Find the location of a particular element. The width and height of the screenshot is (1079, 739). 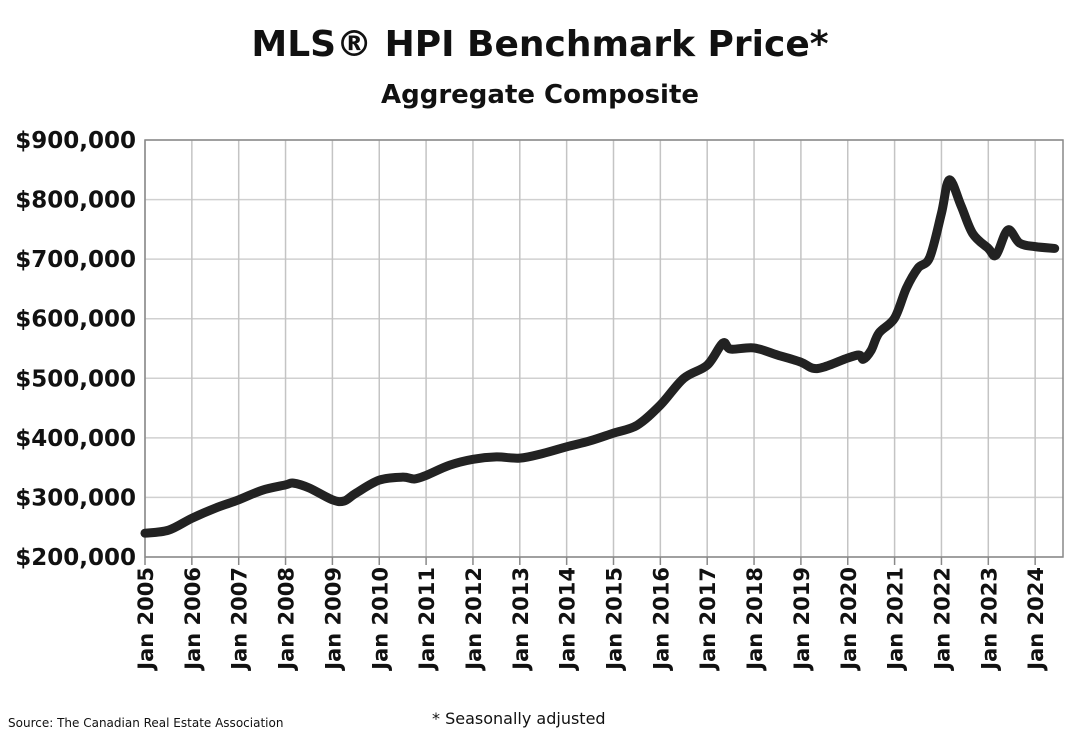

y-tick-label: $600,000 is located at coordinates (75, 320).